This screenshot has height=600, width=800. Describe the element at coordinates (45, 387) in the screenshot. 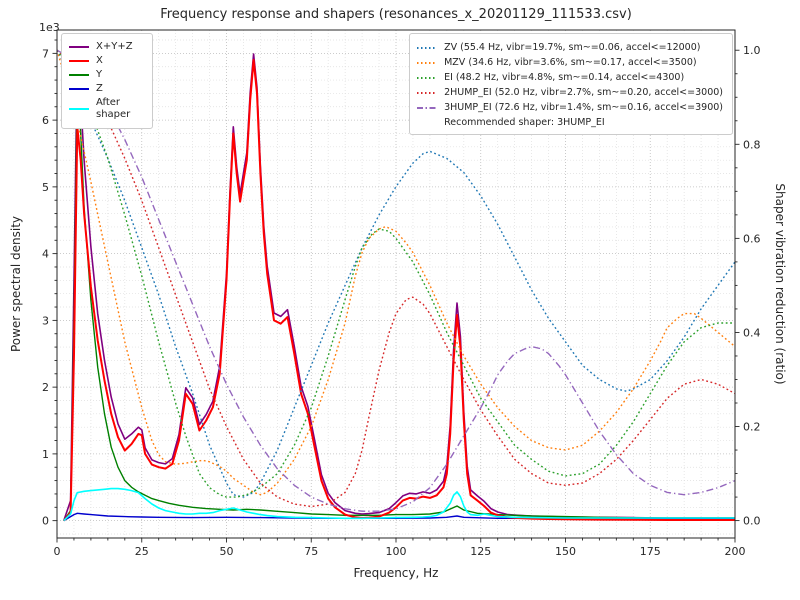

I see `y-left-tick-label: 2` at that location.